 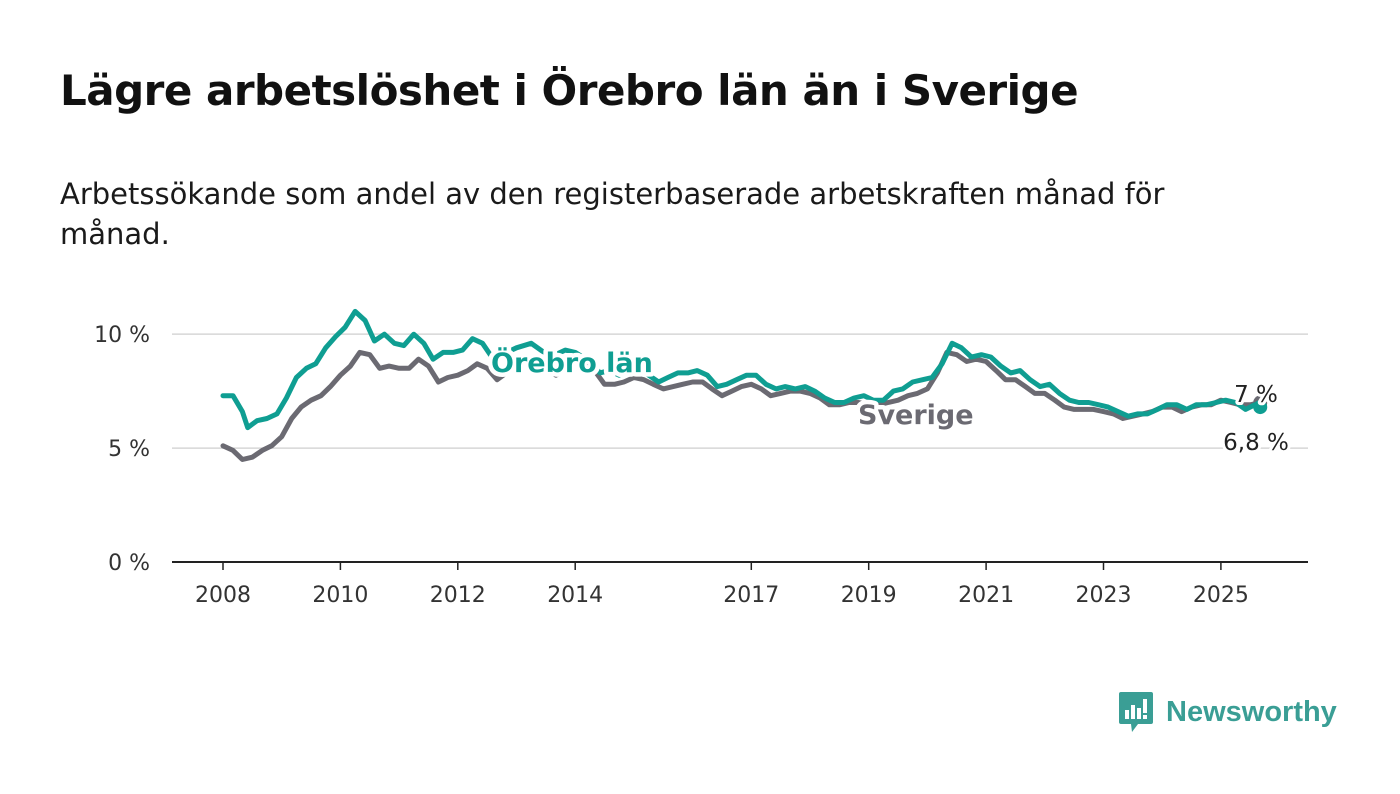 I want to click on y-tick-label: 0 %, so click(x=129, y=563).